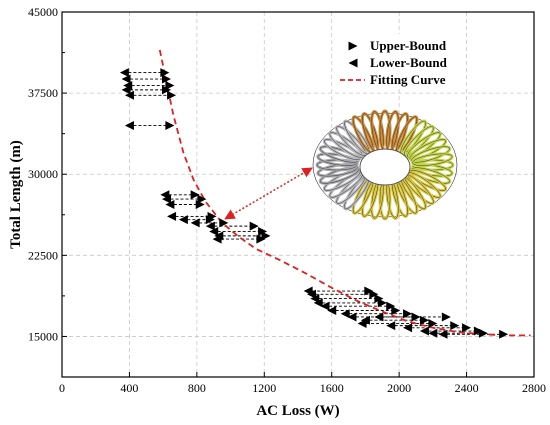 The height and width of the screenshot is (425, 550). Describe the element at coordinates (197, 388) in the screenshot. I see `x-tick-label: 800` at that location.